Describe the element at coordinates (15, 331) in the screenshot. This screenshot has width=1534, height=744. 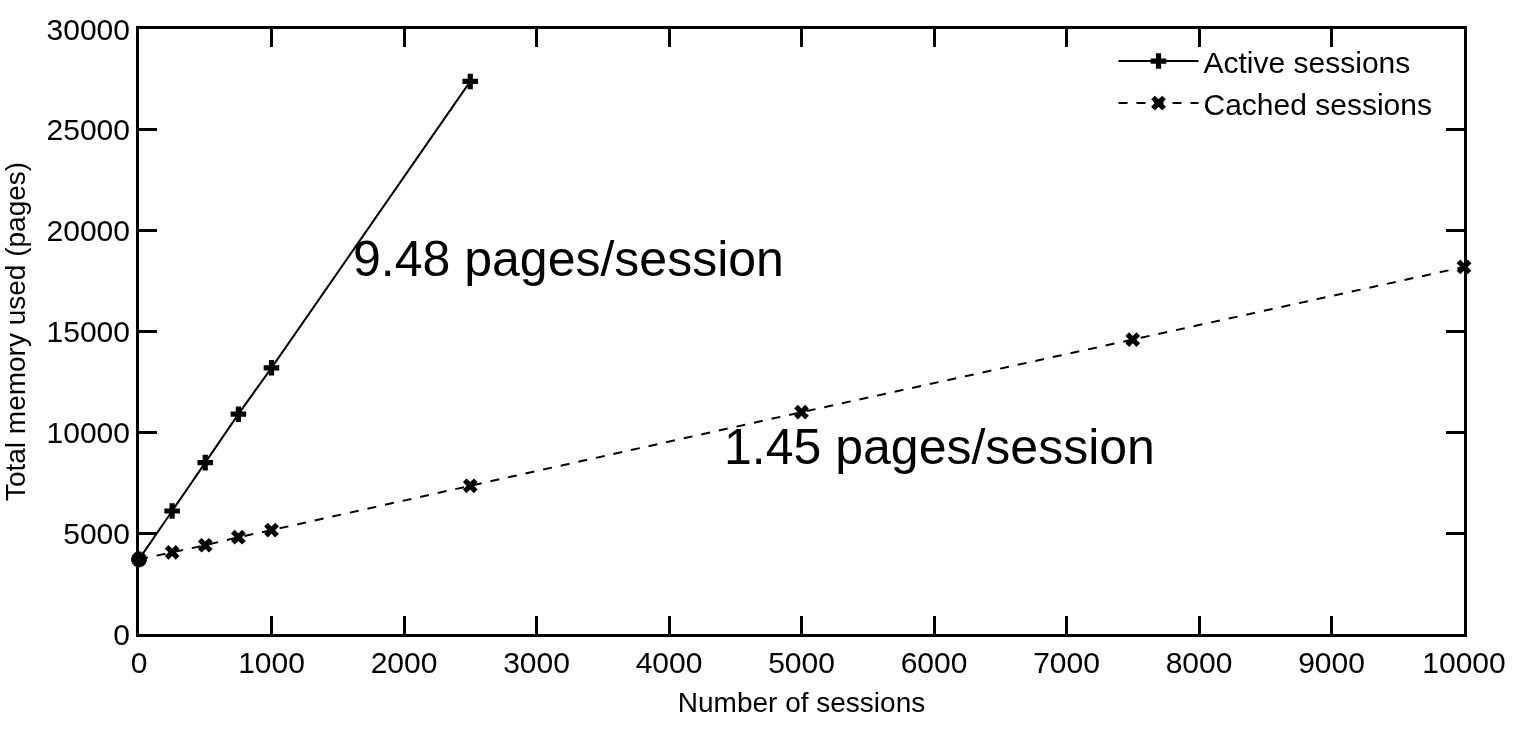
I see `y-axis-title: Total memory used (pages)` at that location.